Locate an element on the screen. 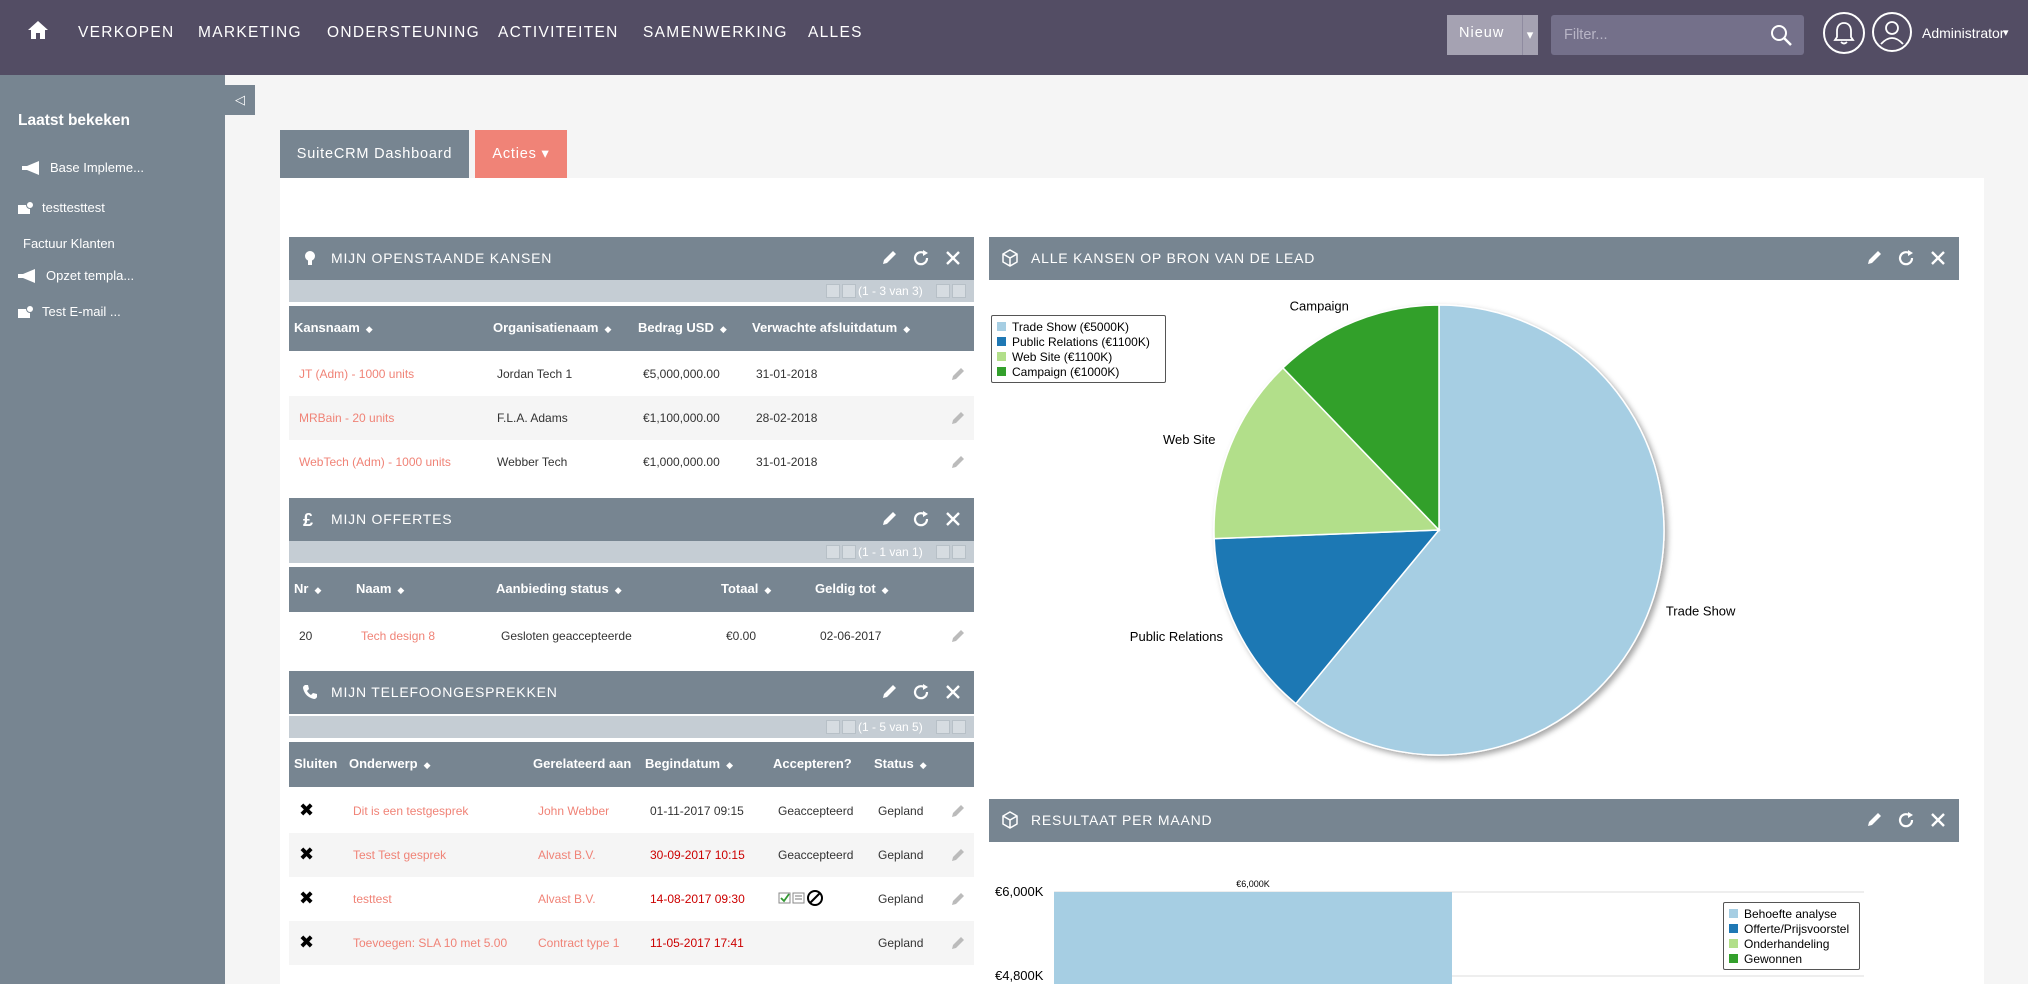 The height and width of the screenshot is (984, 2028). filter-input is located at coordinates (1656, 35).